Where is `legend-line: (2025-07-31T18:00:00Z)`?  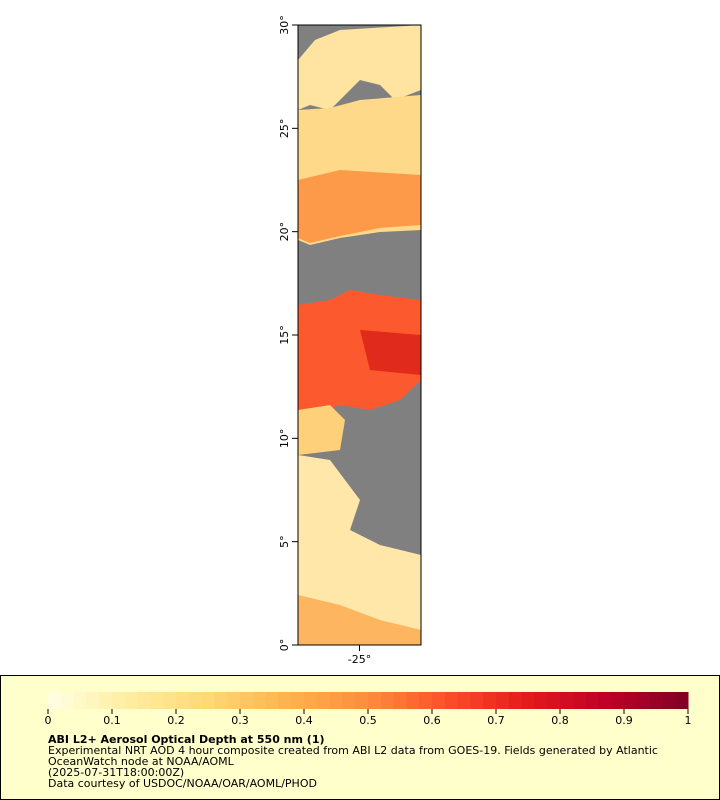
legend-line: (2025-07-31T18:00:00Z) is located at coordinates (116, 772).